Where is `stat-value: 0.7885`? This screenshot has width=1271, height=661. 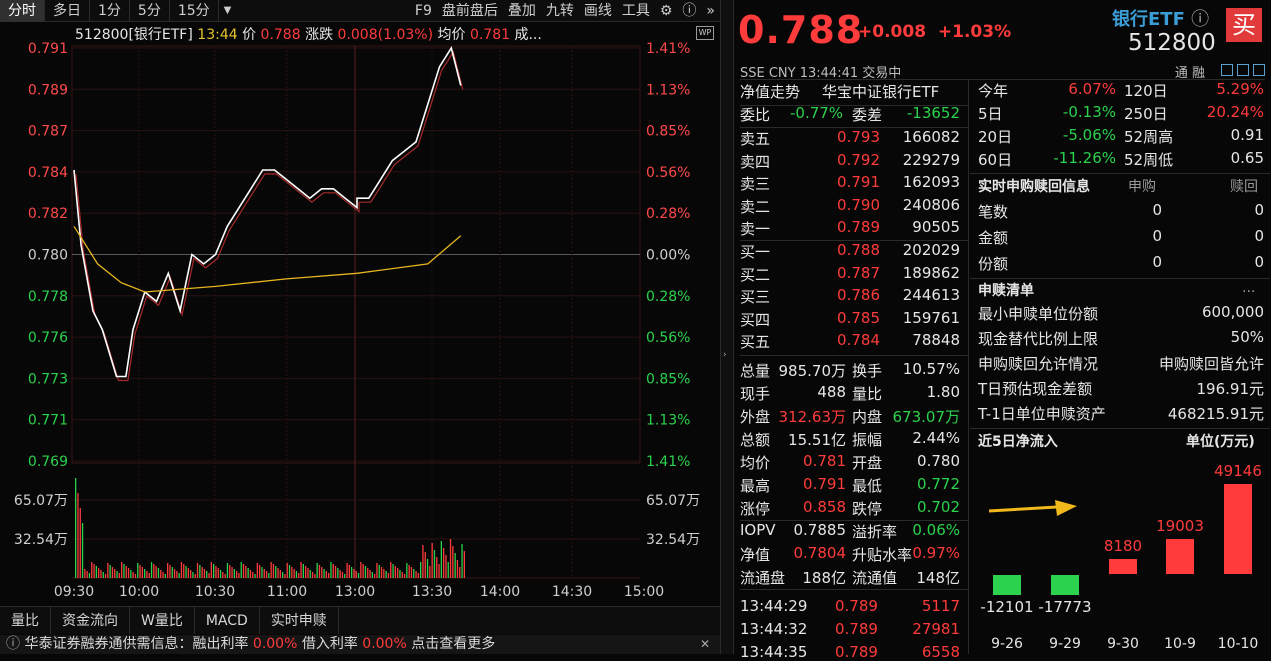
stat-value: 0.7885 is located at coordinates (820, 530).